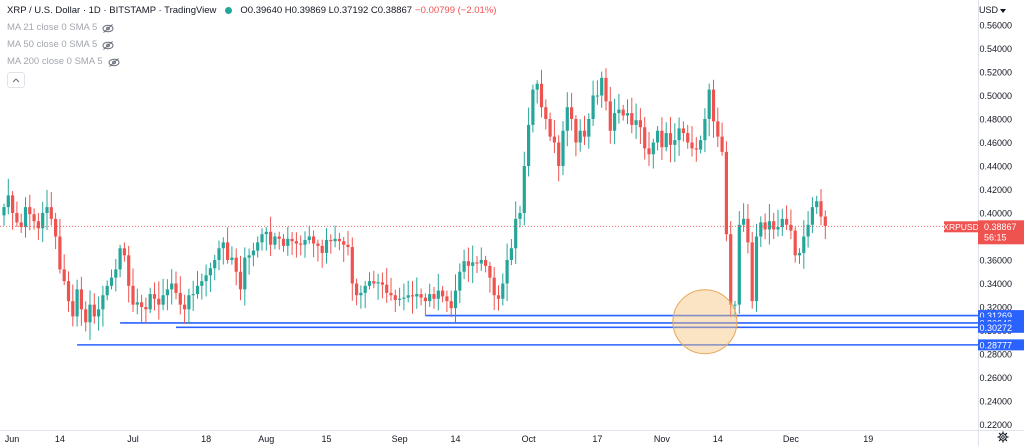 This screenshot has width=1024, height=446. I want to click on indicator-label: MA 21 close 0 SMA 5, so click(52, 28).